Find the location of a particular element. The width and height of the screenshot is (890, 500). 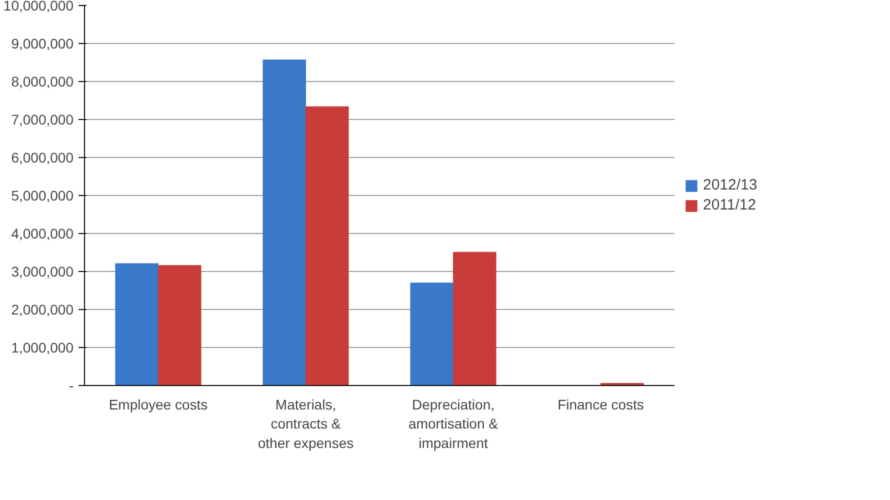

x-tick-label: Finance costs is located at coordinates (601, 404).